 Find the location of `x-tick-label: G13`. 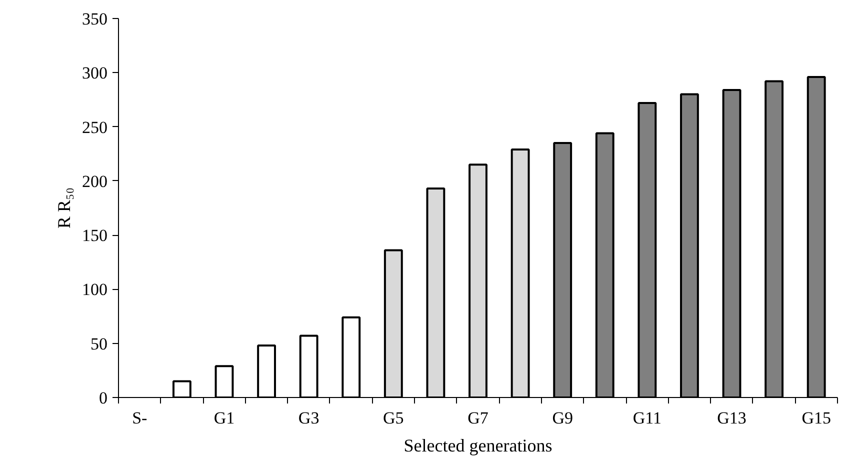

x-tick-label: G13 is located at coordinates (731, 418).